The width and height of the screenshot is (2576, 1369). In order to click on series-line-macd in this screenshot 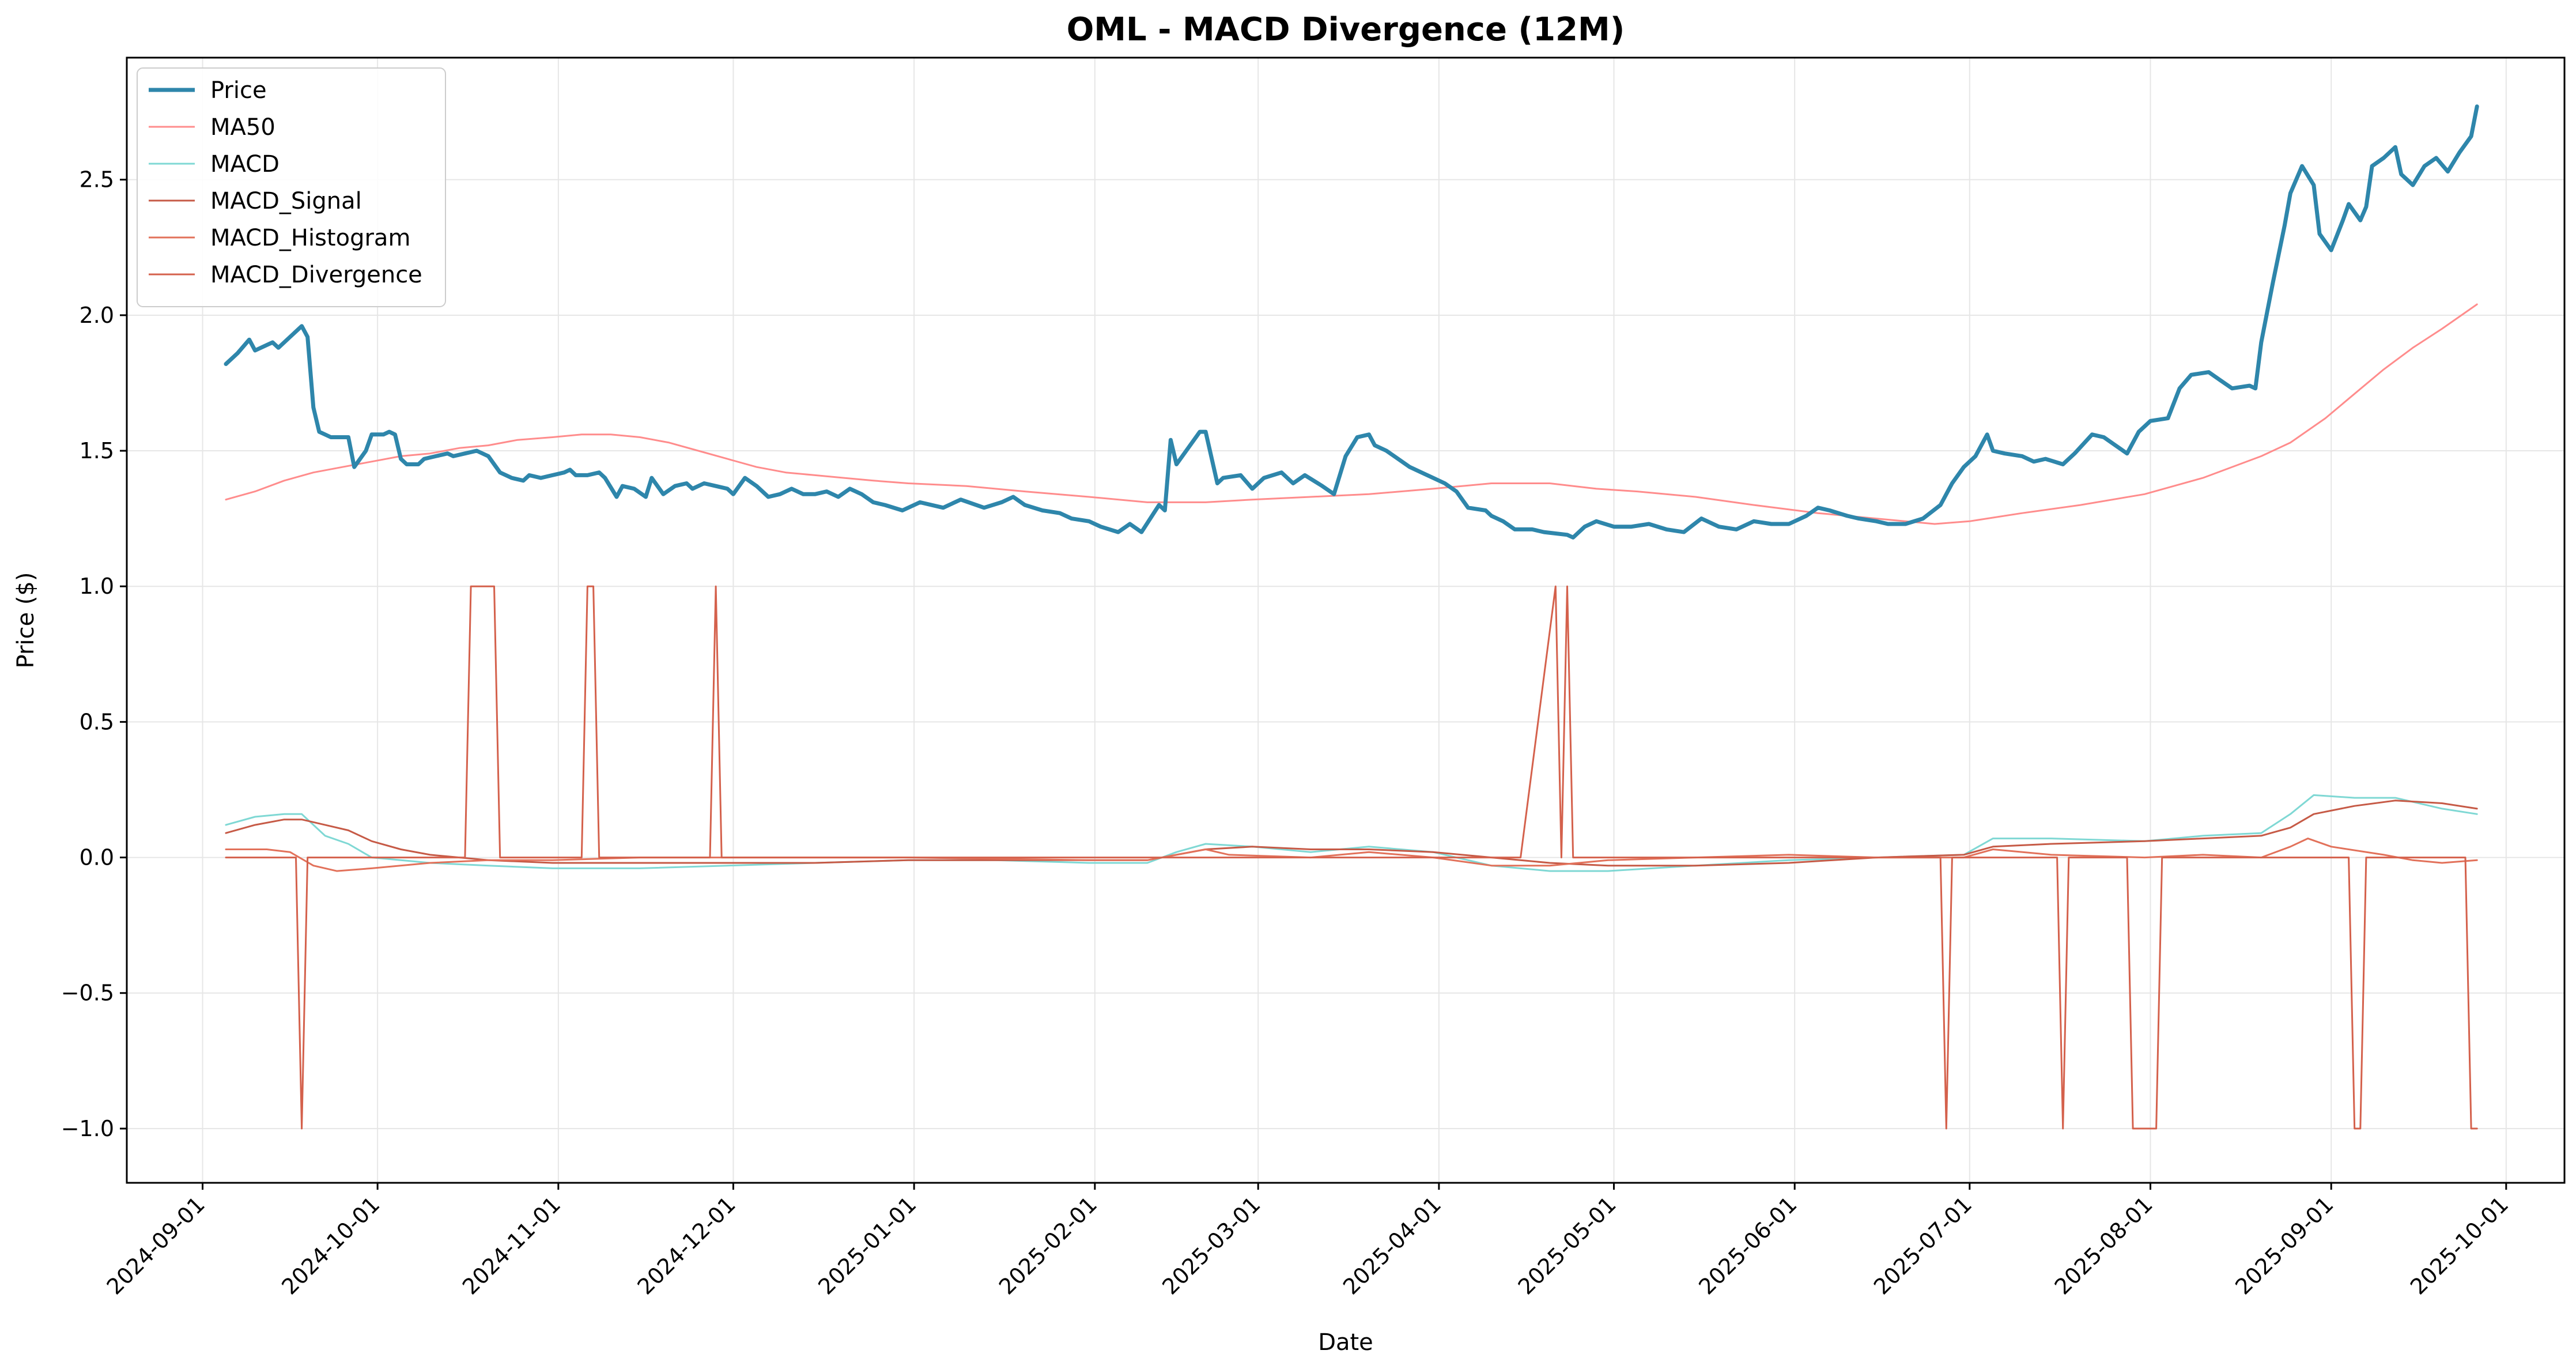, I will do `click(1351, 833)`.